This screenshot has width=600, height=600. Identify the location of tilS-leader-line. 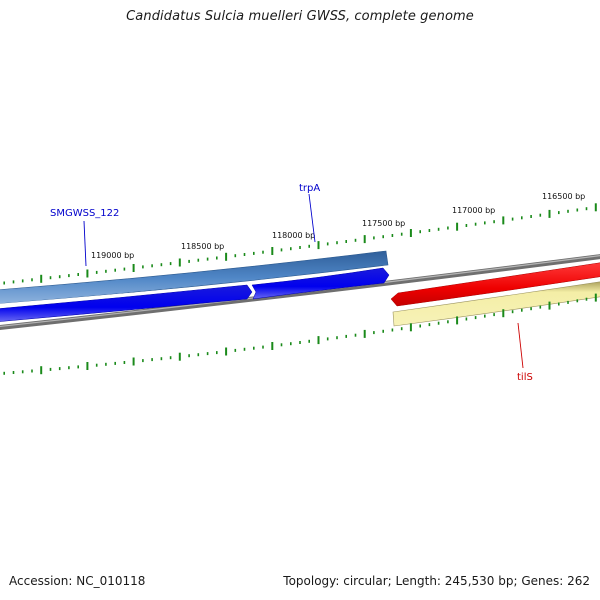
(520, 345).